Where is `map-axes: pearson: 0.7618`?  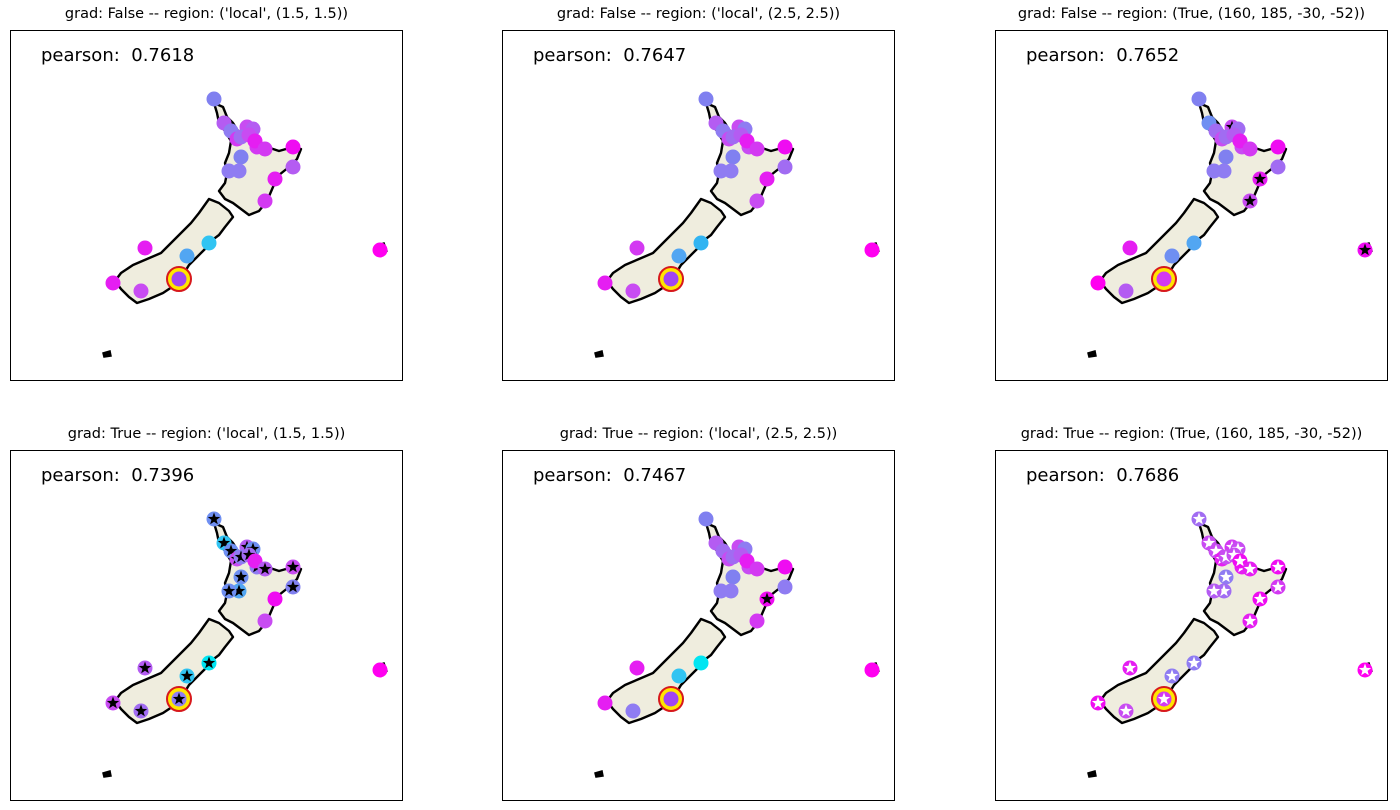 map-axes: pearson: 0.7618 is located at coordinates (206, 205).